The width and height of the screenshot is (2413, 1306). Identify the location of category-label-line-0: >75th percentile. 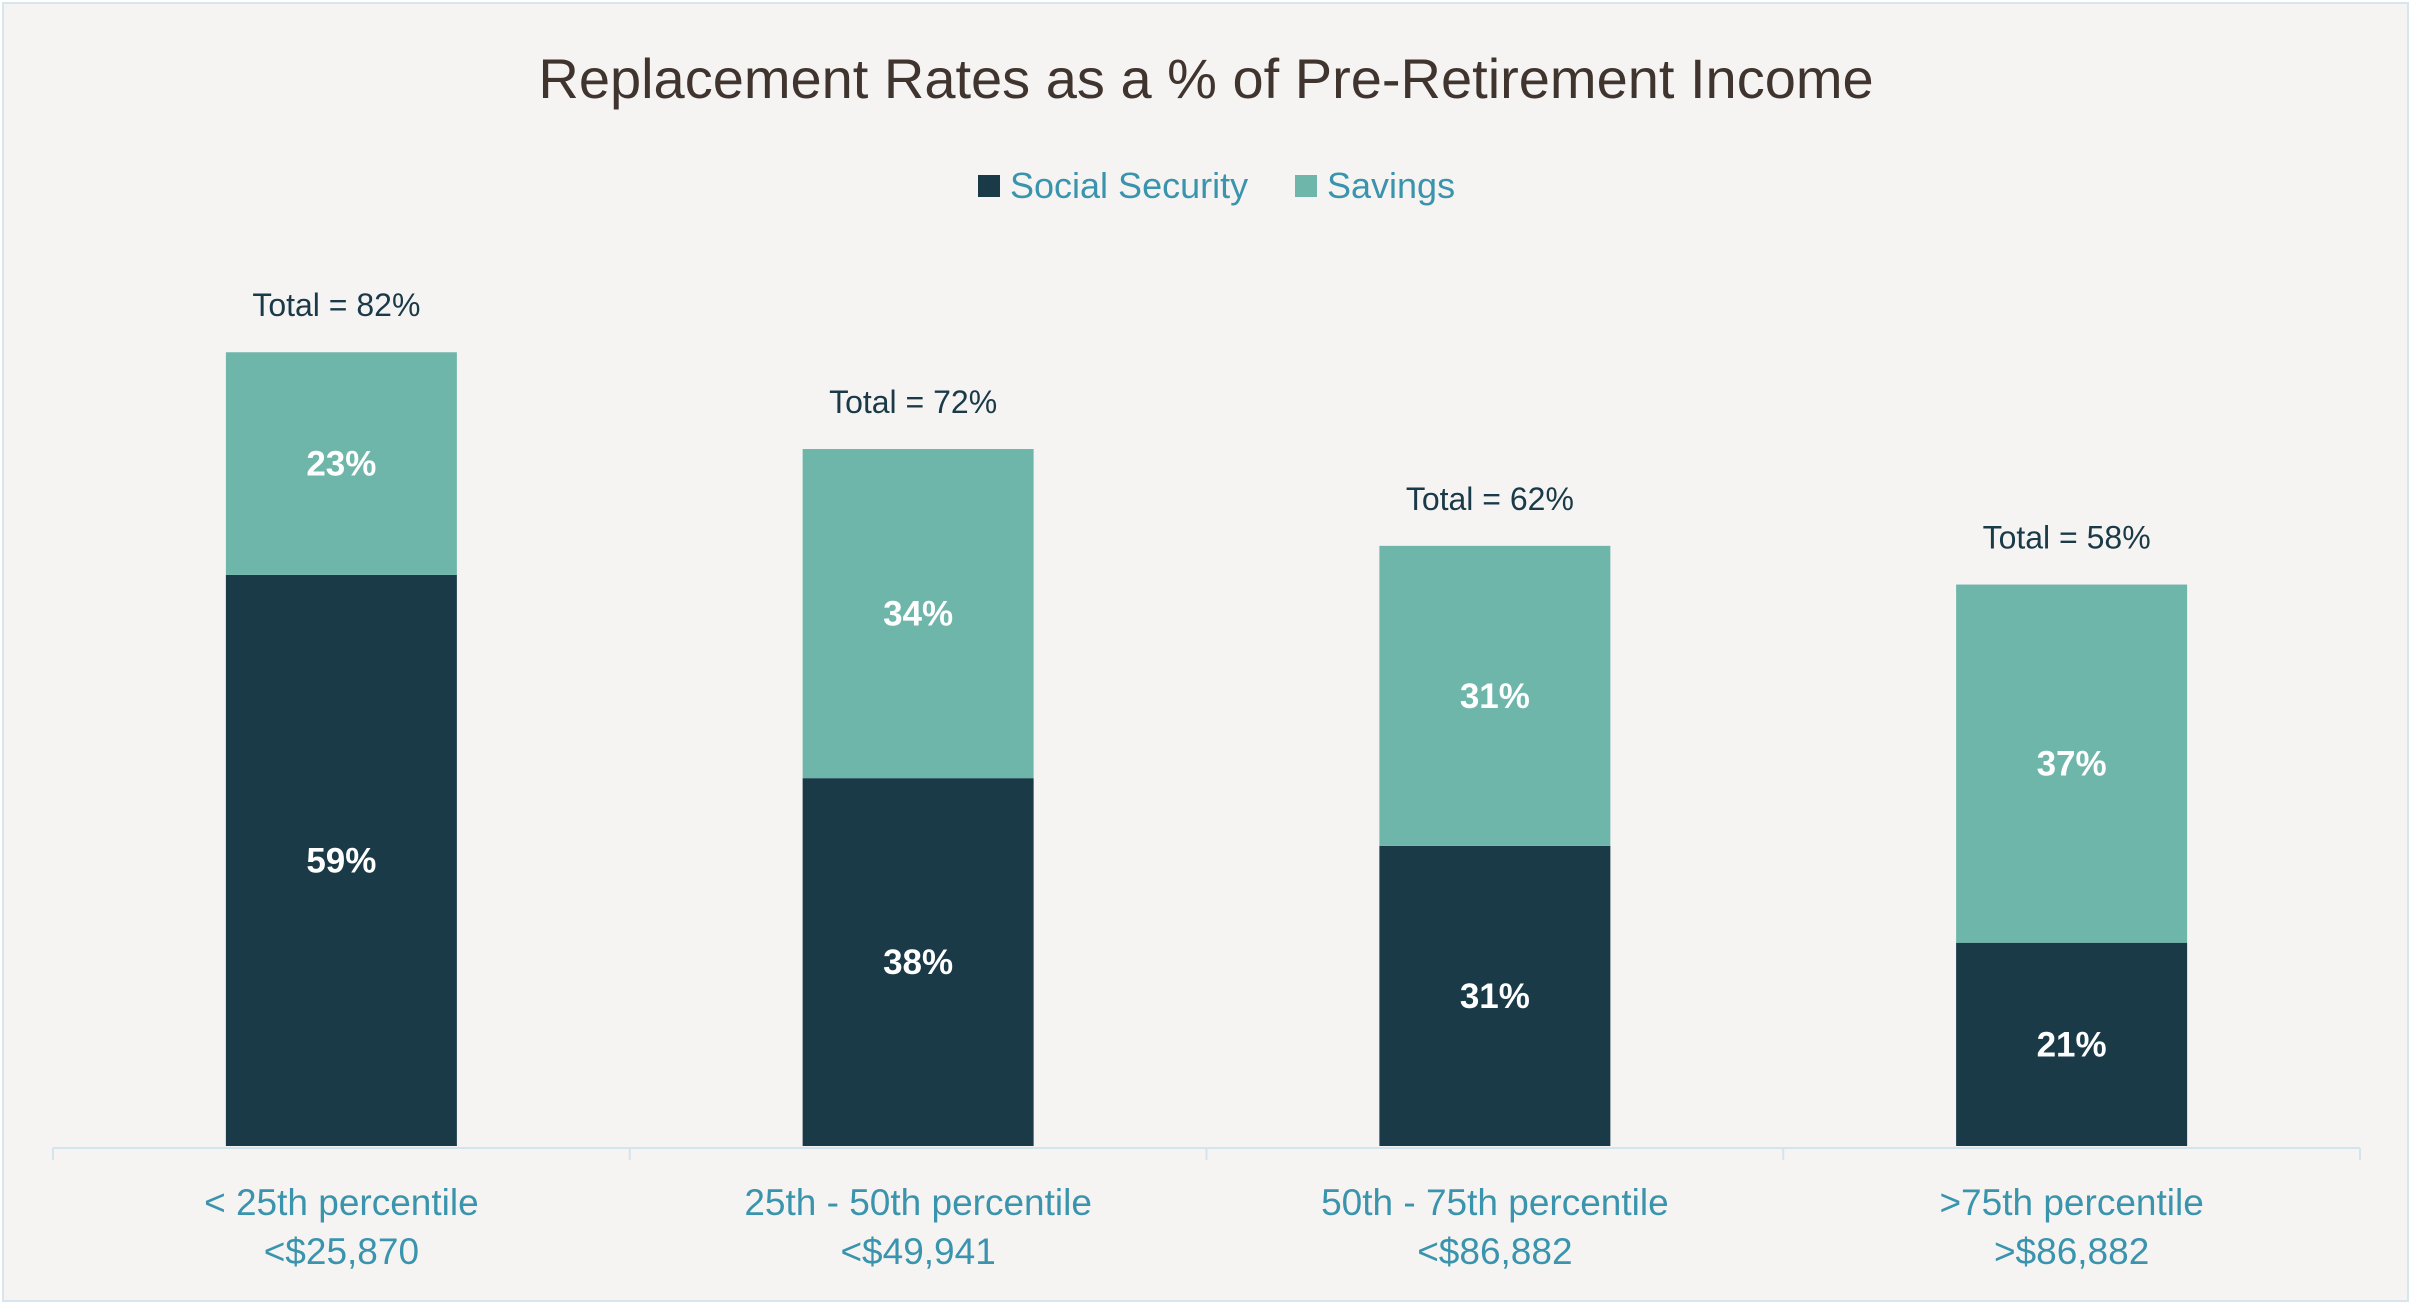
(2071, 1202).